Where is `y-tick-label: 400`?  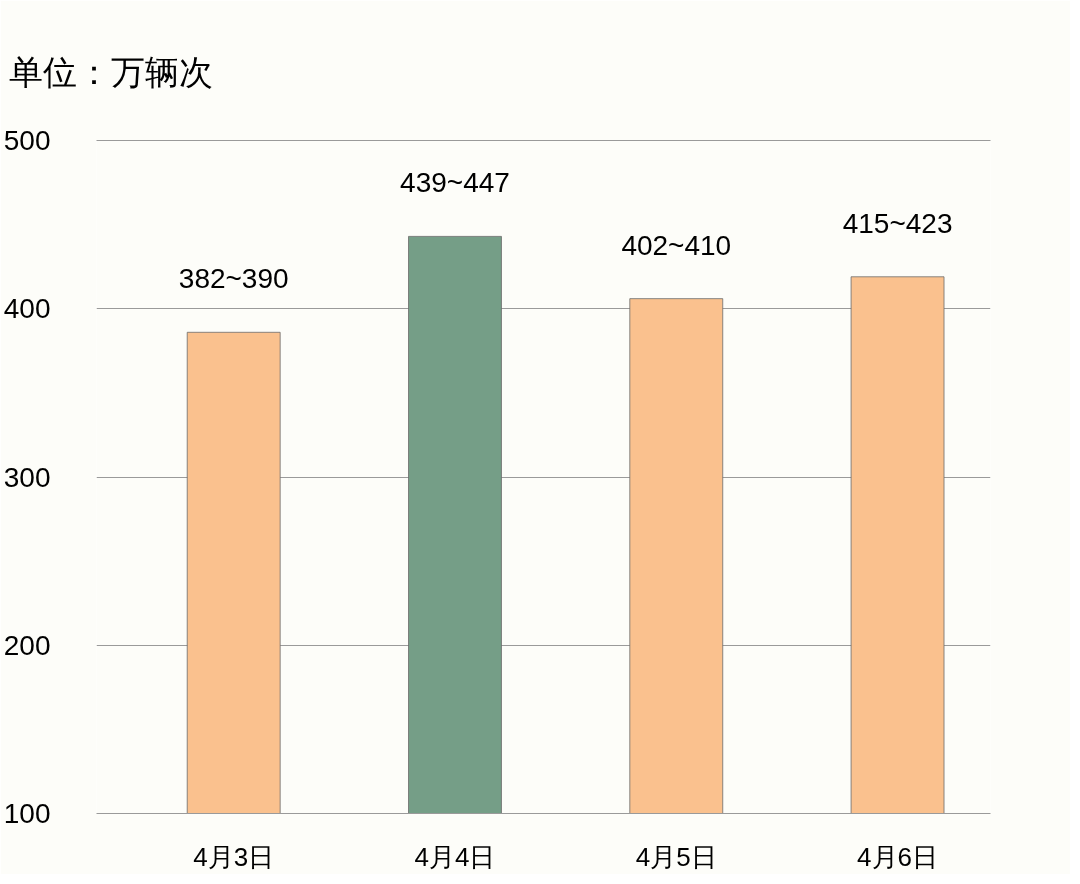
y-tick-label: 400 is located at coordinates (27, 309).